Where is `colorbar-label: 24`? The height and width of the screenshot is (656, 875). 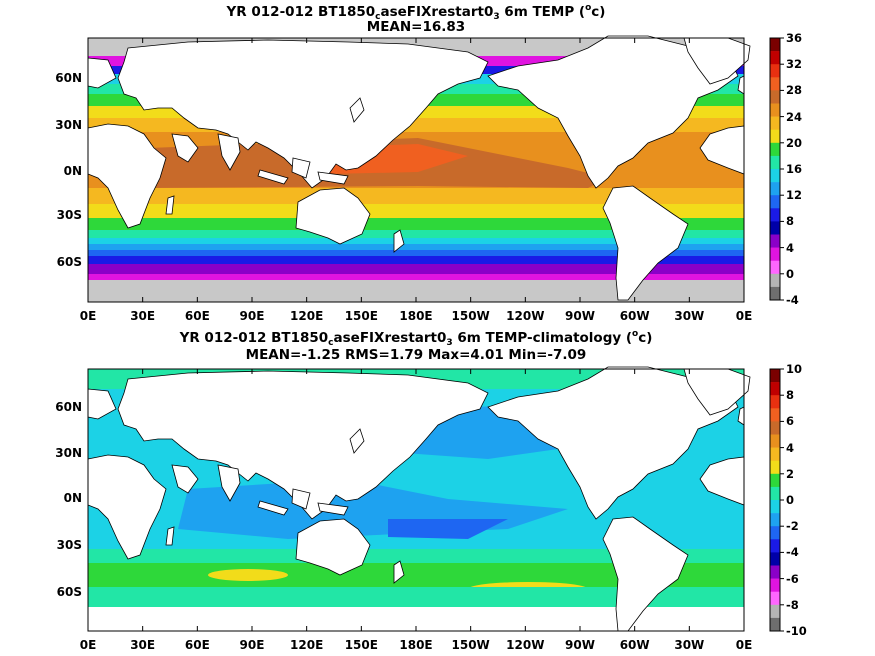 colorbar-label: 24 is located at coordinates (794, 116).